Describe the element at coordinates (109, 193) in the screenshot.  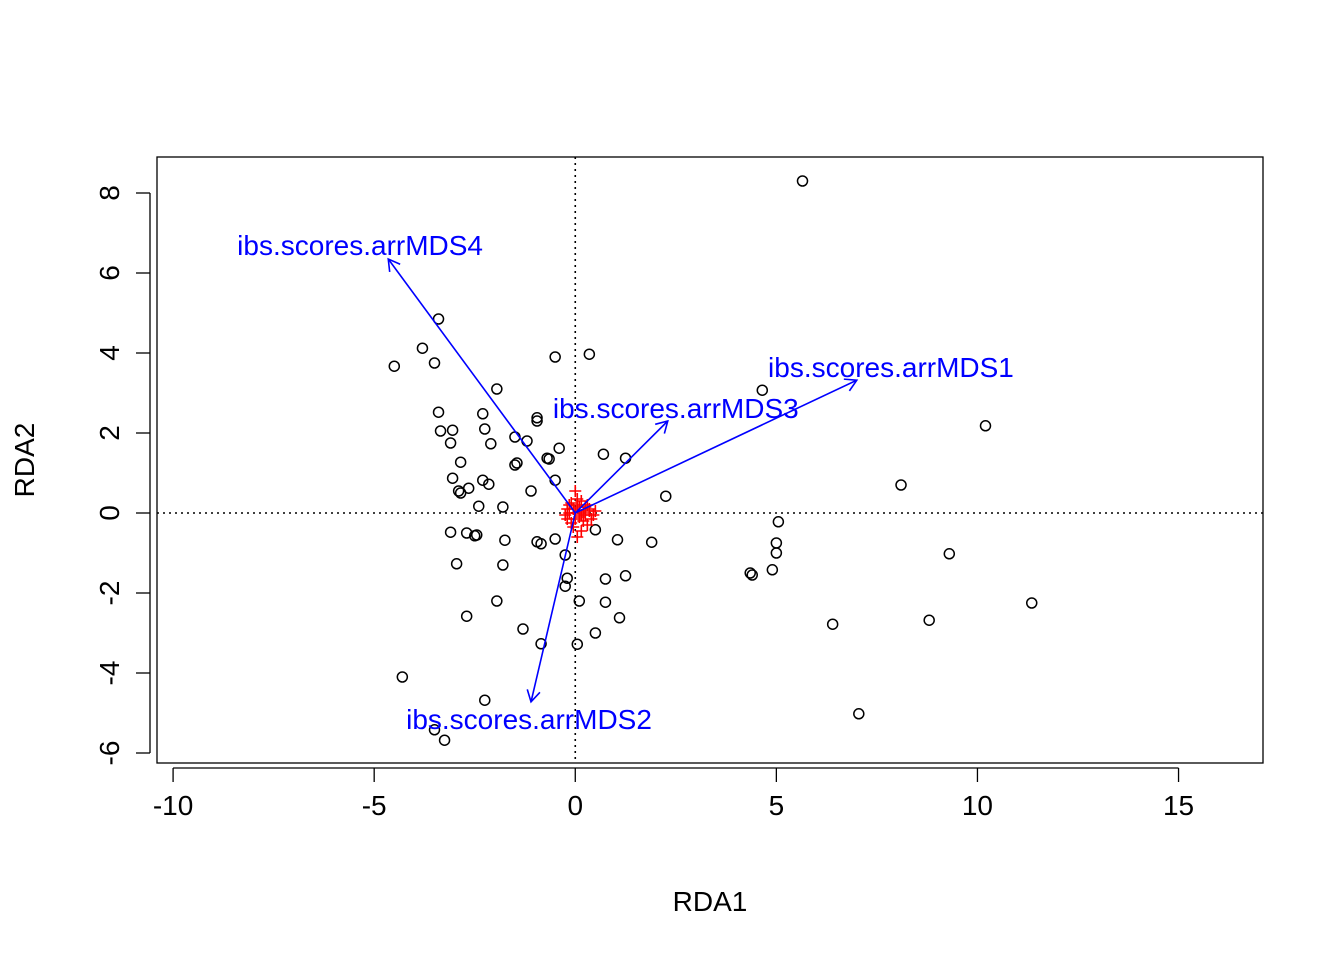
I see `y-tick-label: 8` at that location.